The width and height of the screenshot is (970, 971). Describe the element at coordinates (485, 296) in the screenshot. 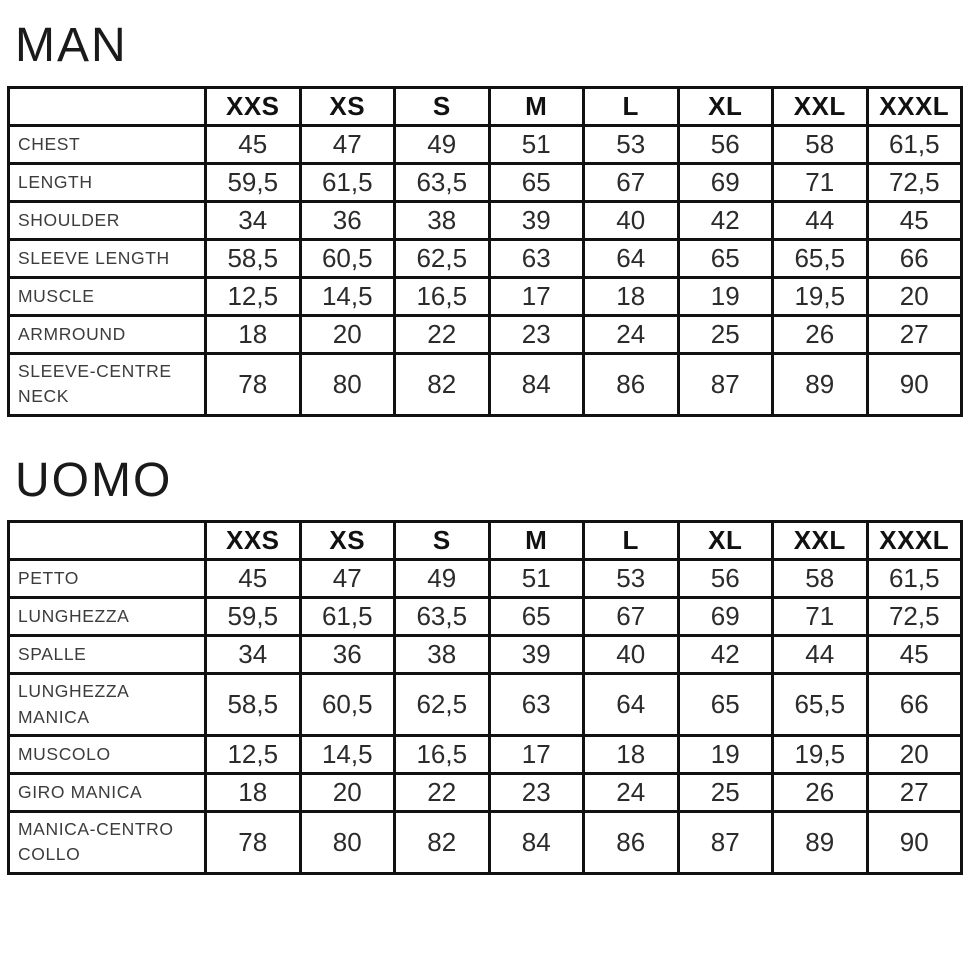

I see `table-row: MUSCLE 12,5 14,5 16,5 17 18 19 19,5 20` at that location.